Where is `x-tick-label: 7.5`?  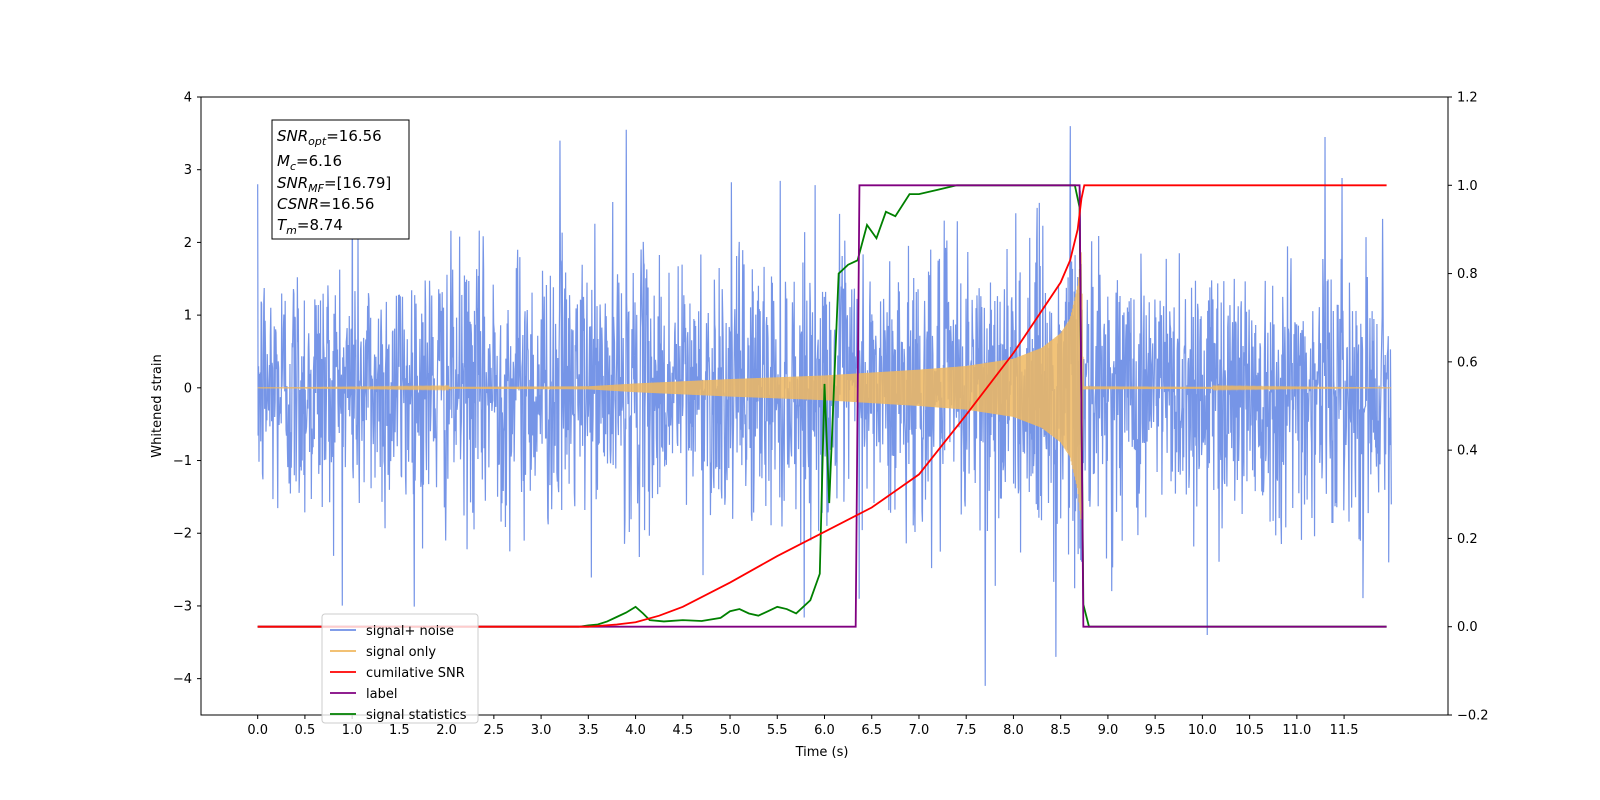
x-tick-label: 7.5 is located at coordinates (966, 730).